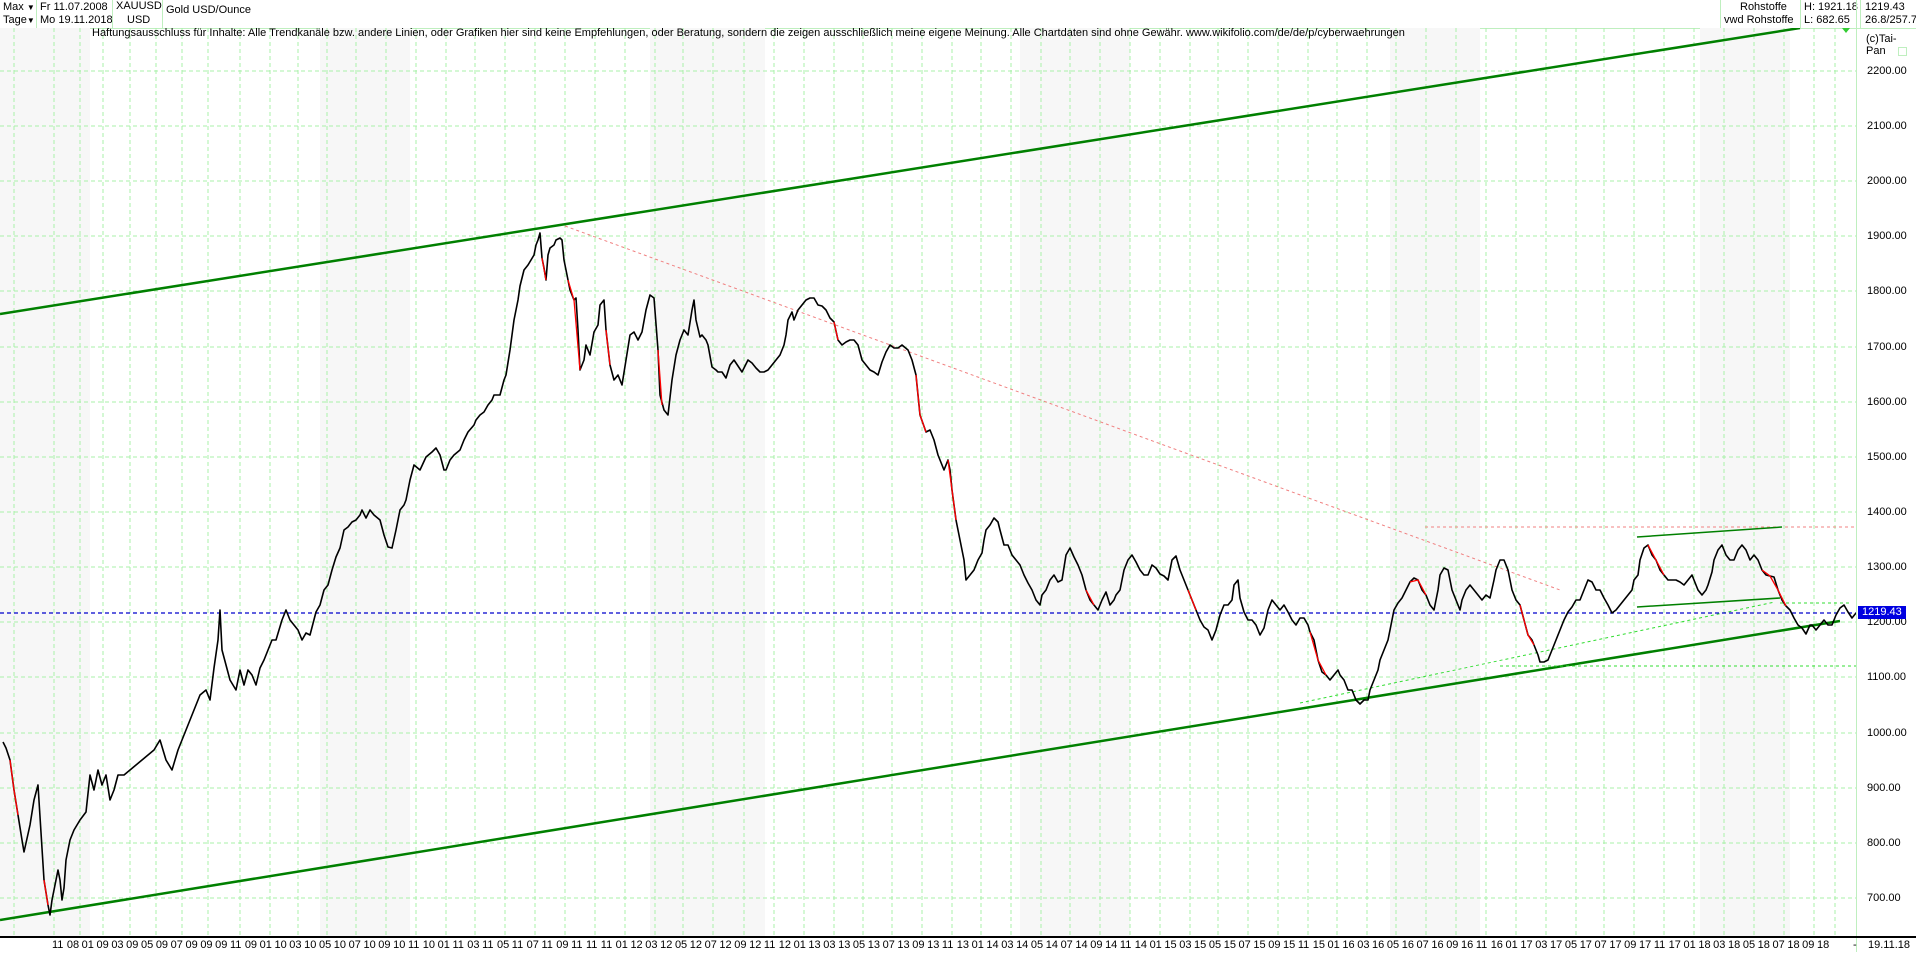  What do you see at coordinates (1886, 677) in the screenshot?
I see `y-tick: 1100.00` at bounding box center [1886, 677].